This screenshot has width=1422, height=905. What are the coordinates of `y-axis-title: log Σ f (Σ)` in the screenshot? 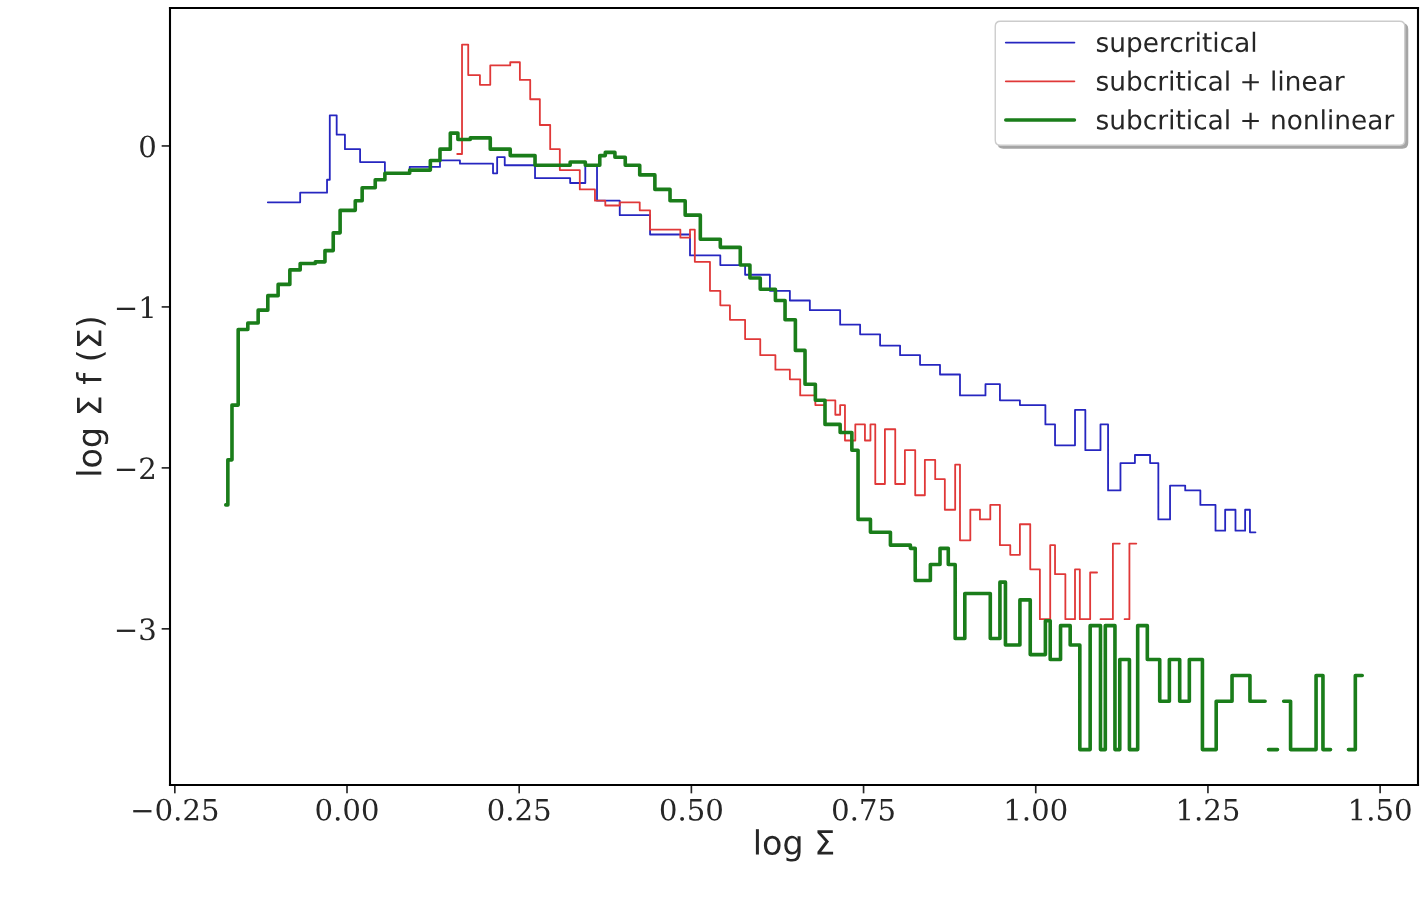 It's located at (92, 396).